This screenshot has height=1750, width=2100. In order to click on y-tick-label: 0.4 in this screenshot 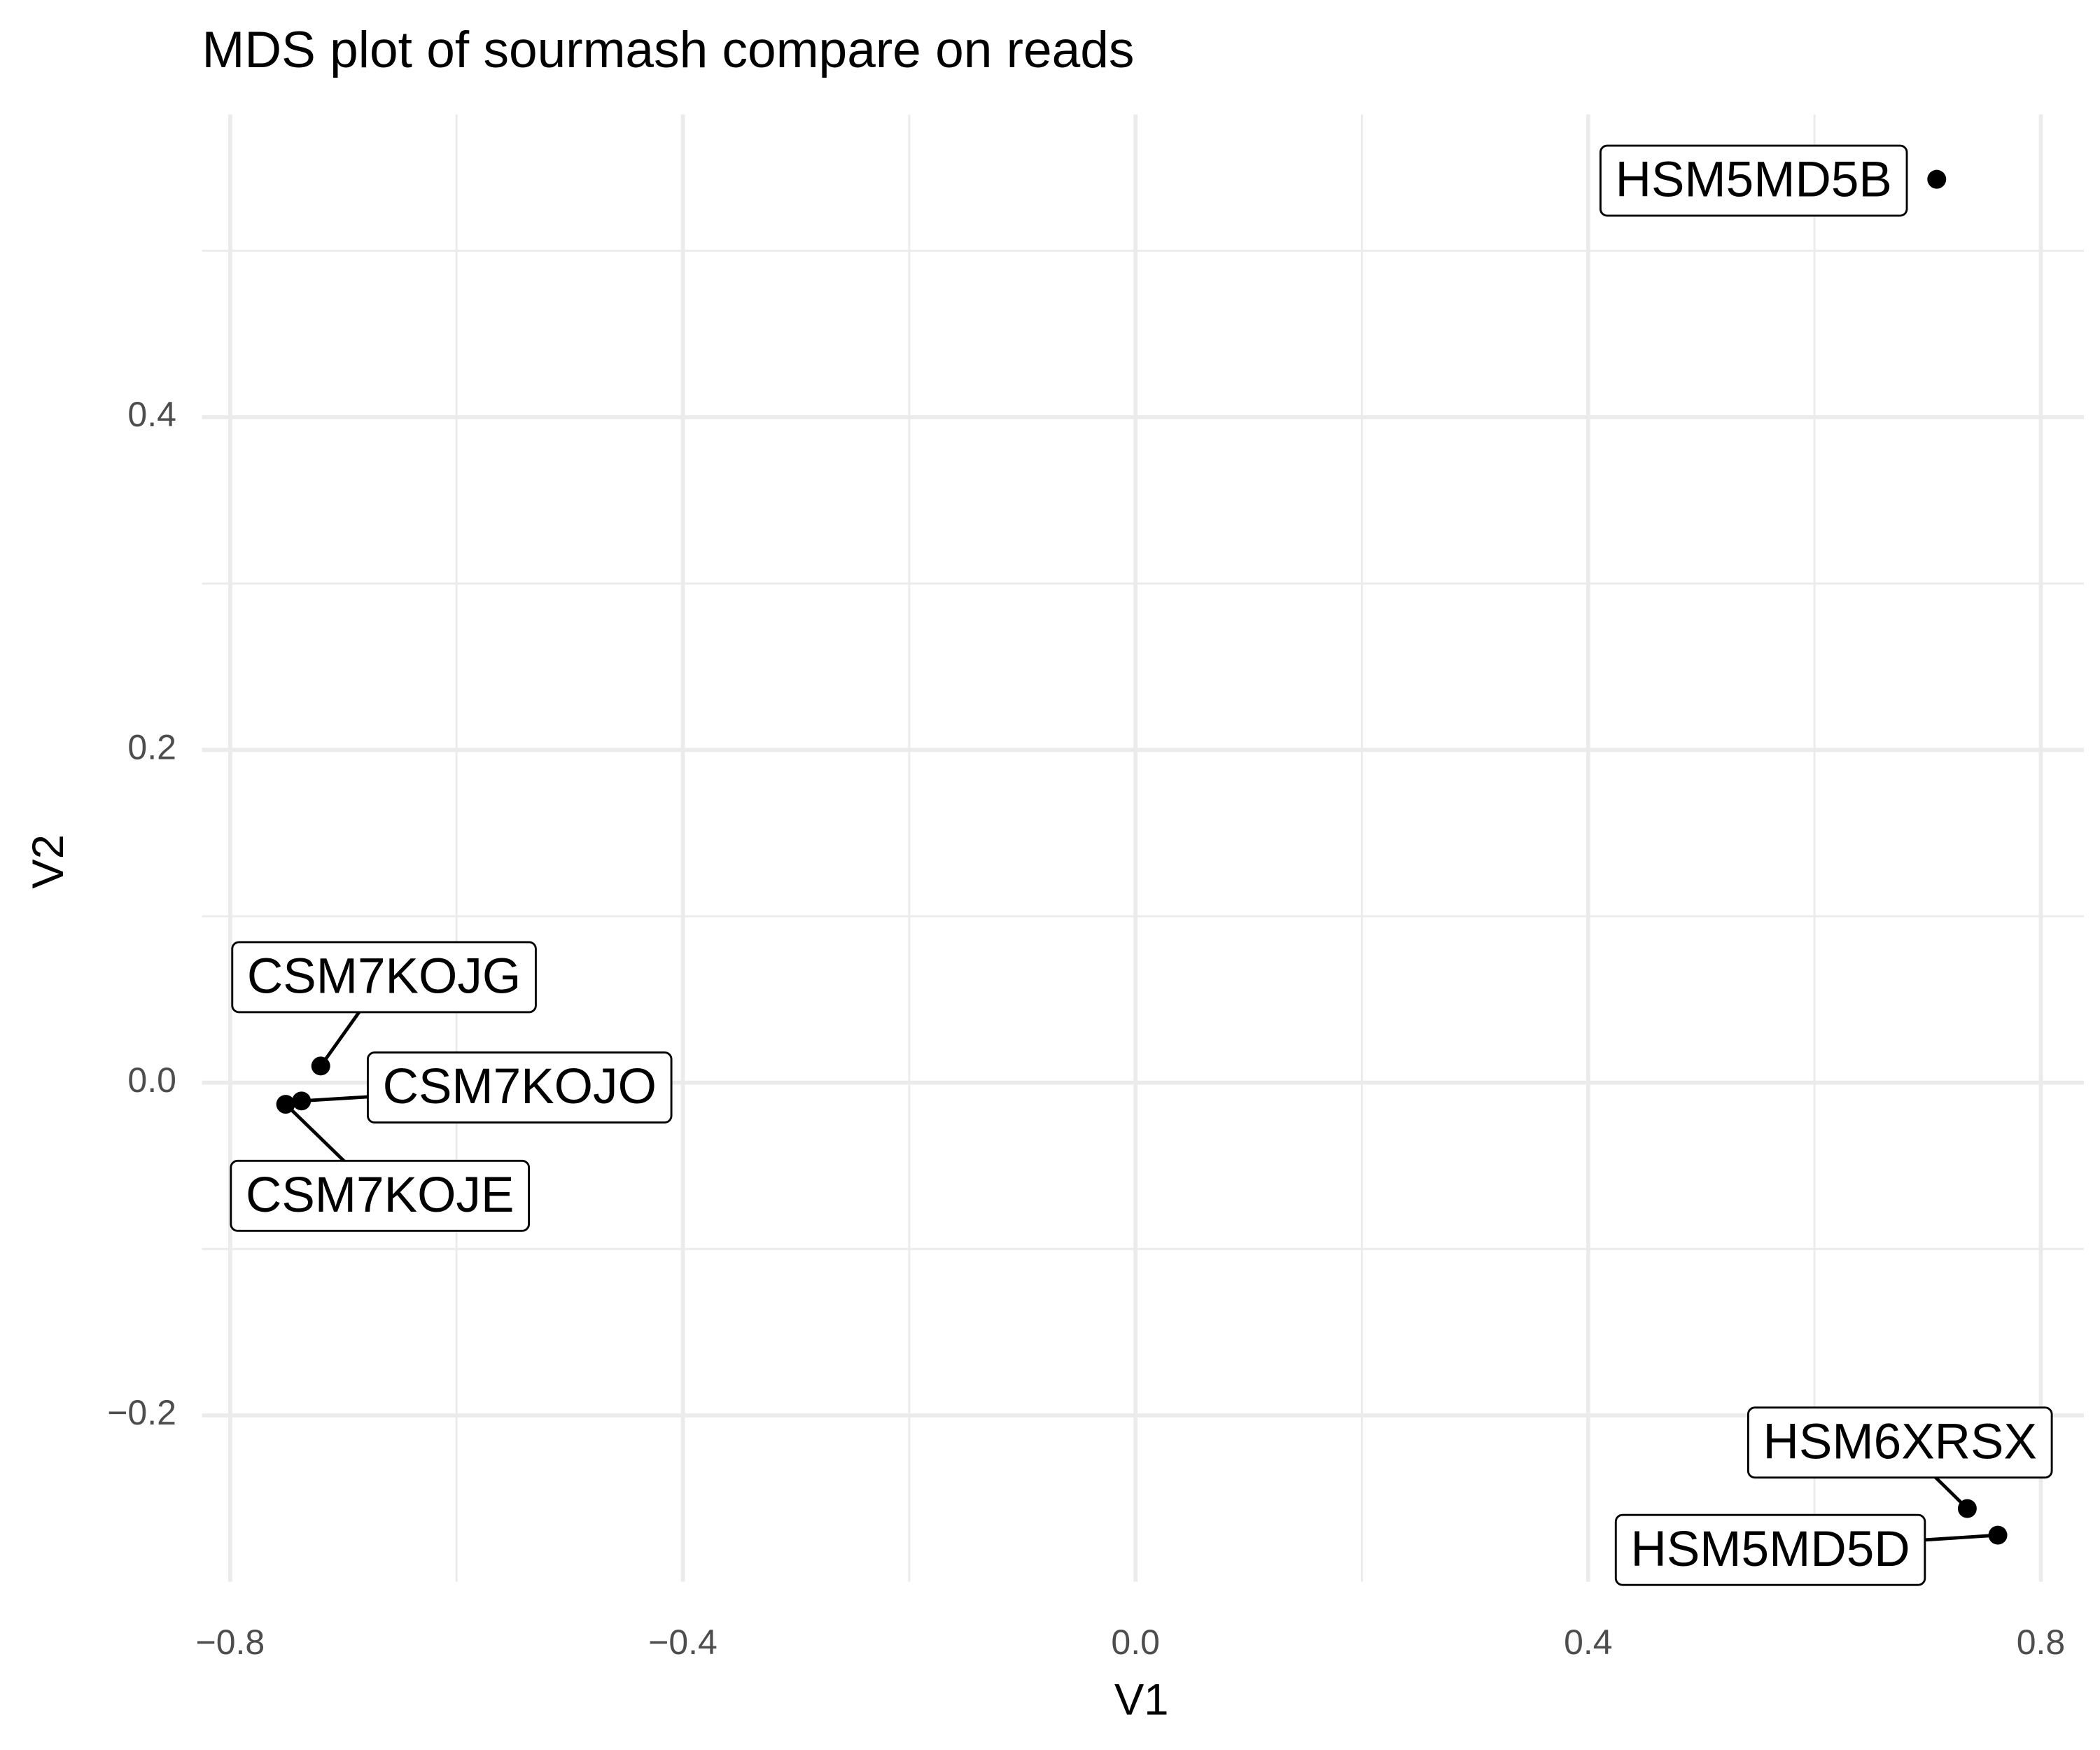, I will do `click(151, 414)`.